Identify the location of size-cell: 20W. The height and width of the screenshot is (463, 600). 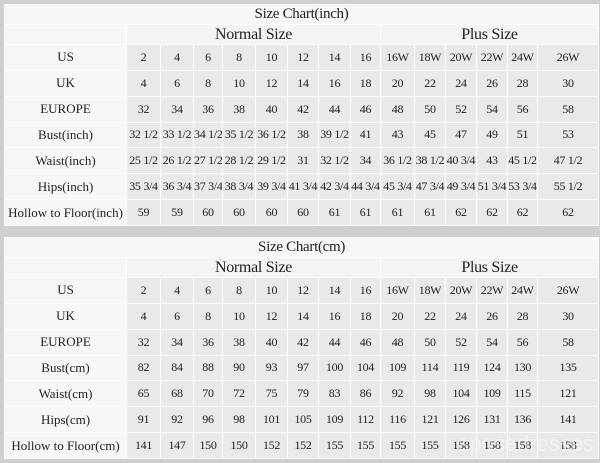
(461, 57).